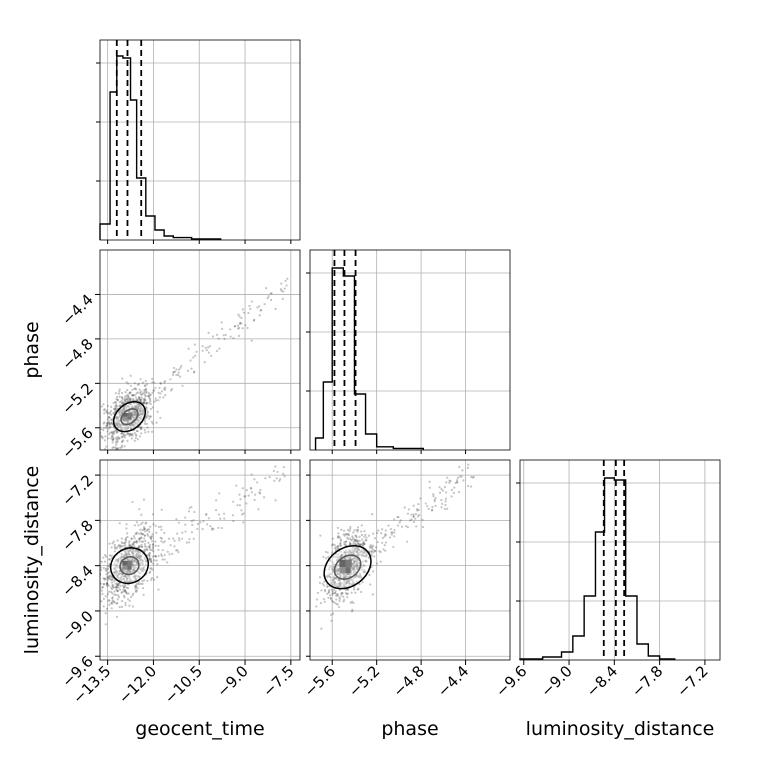 Image resolution: width=760 pixels, height=760 pixels. I want to click on x-tick-label: −12.0, so click(137, 684).